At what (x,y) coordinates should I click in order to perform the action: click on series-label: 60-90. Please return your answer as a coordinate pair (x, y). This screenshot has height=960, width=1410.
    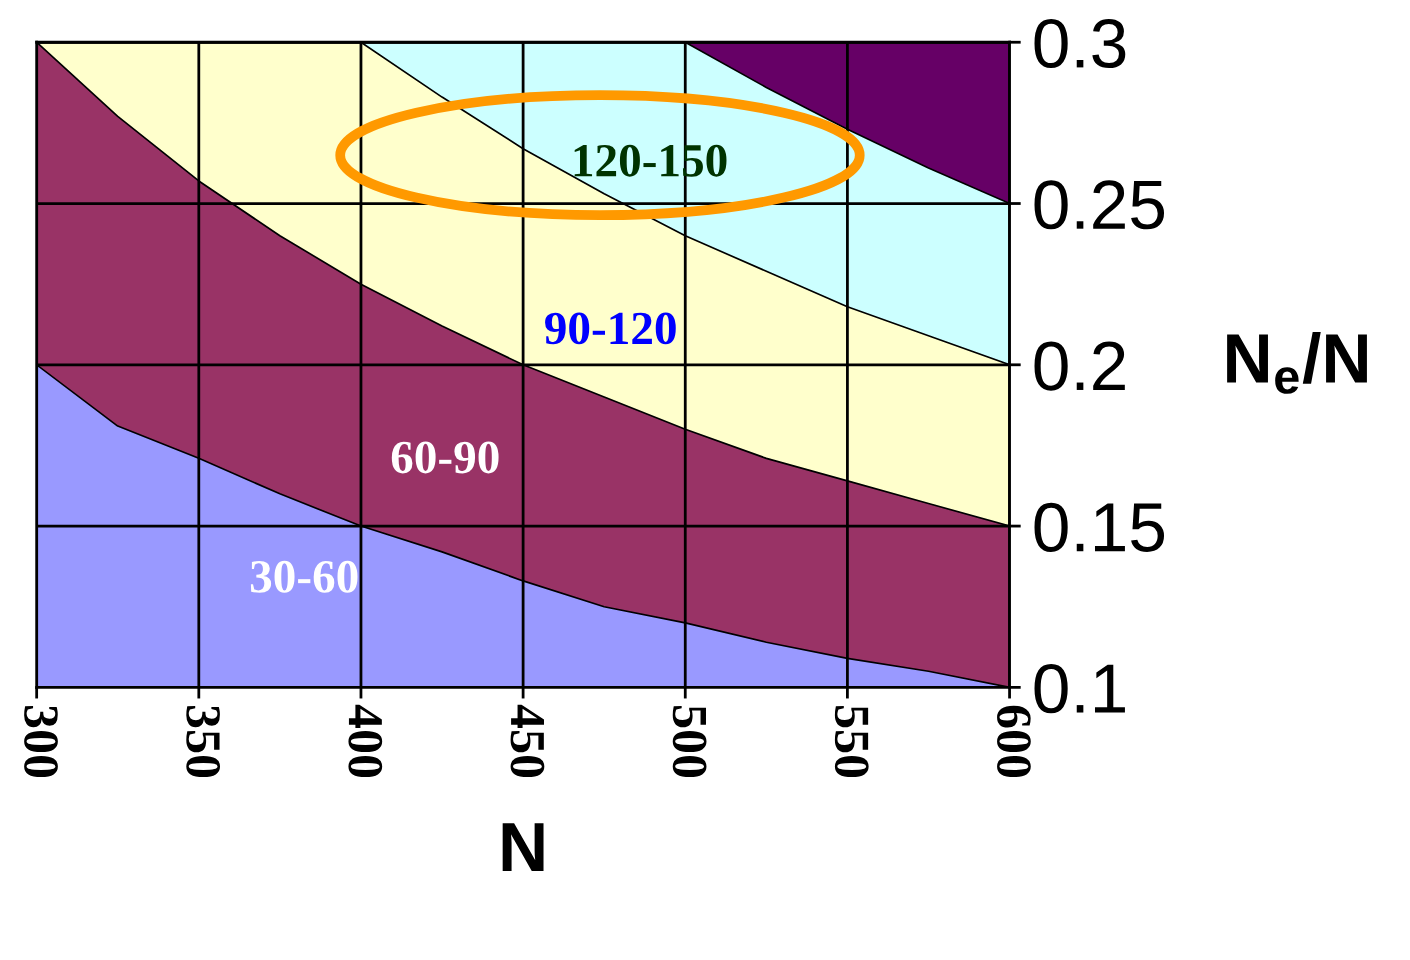
    Looking at the image, I should click on (445, 457).